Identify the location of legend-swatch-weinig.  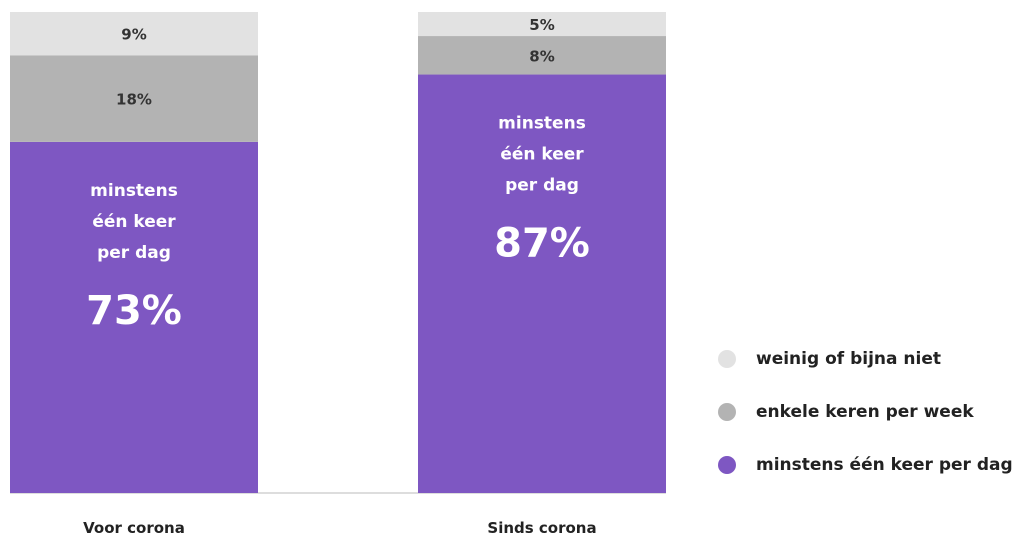
(727, 358).